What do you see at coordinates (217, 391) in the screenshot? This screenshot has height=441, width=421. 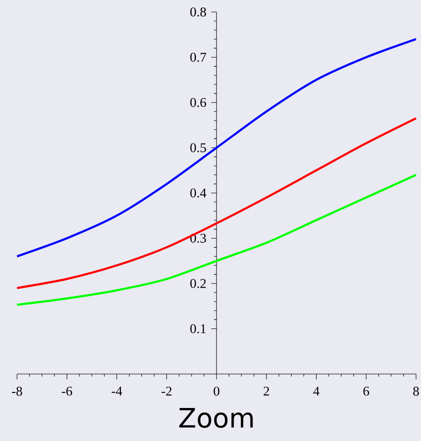 I see `x-tick-label: 0` at bounding box center [217, 391].